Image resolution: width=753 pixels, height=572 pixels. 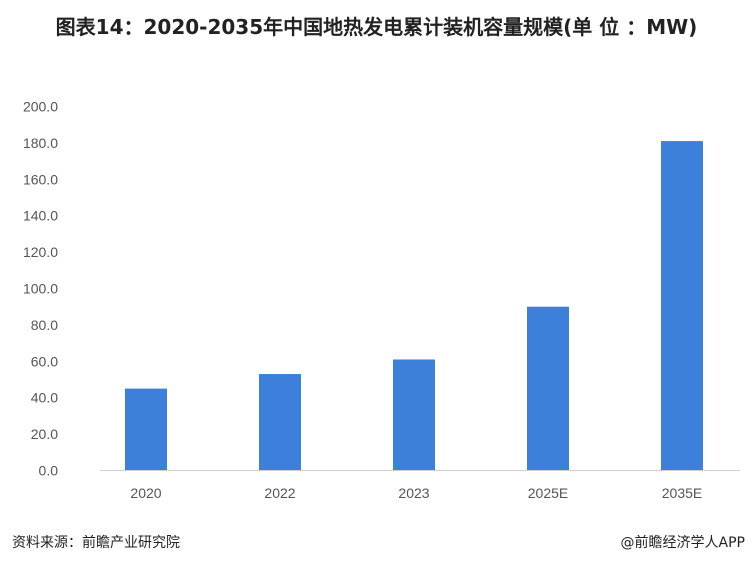 I want to click on x-tick-label: 2023, so click(x=413, y=493).